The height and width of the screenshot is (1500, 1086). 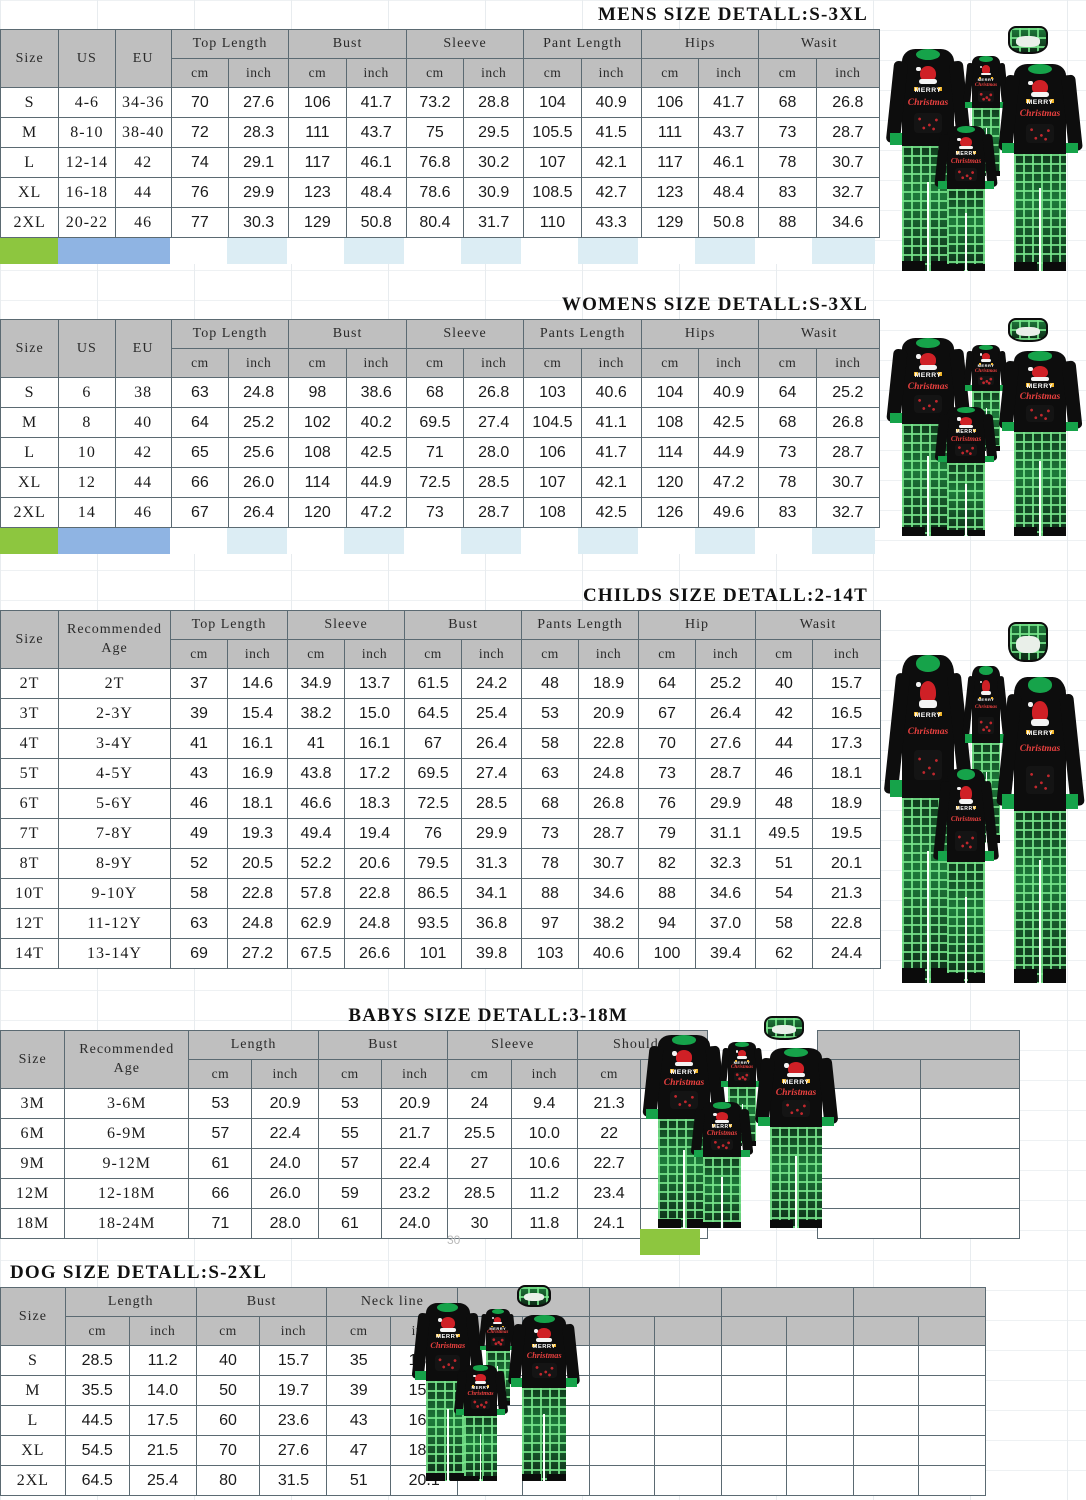 What do you see at coordinates (162, 1480) in the screenshot?
I see `cell-measure-inch: 25.4` at bounding box center [162, 1480].